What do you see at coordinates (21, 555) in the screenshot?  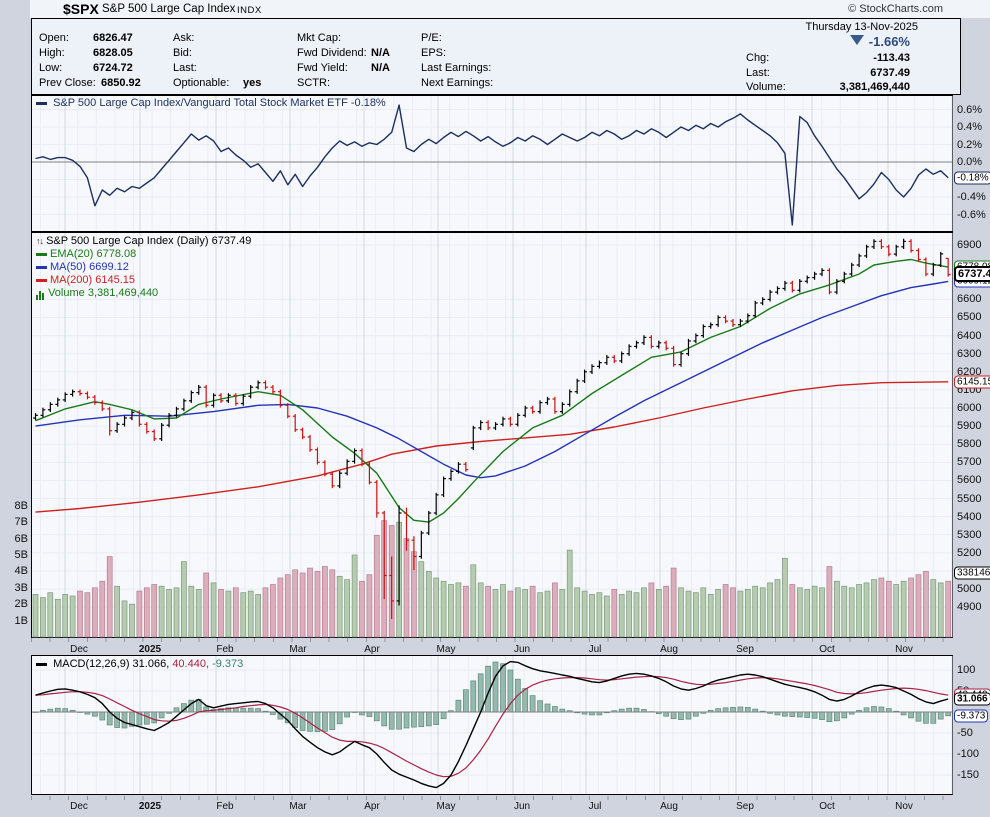 I see `volume-axis-label: 5B` at bounding box center [21, 555].